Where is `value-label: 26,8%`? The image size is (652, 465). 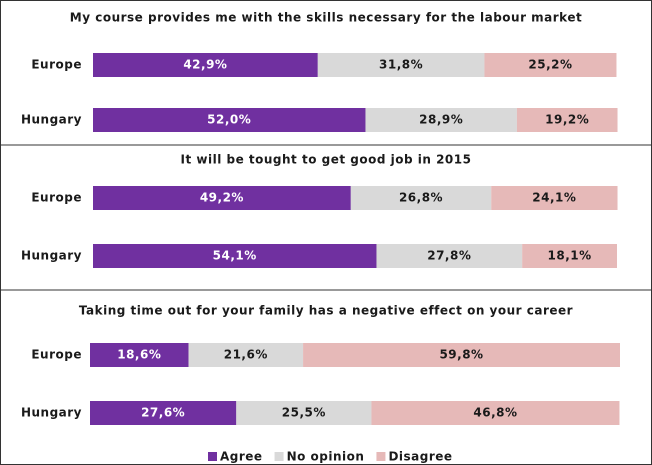
value-label: 26,8% is located at coordinates (421, 198).